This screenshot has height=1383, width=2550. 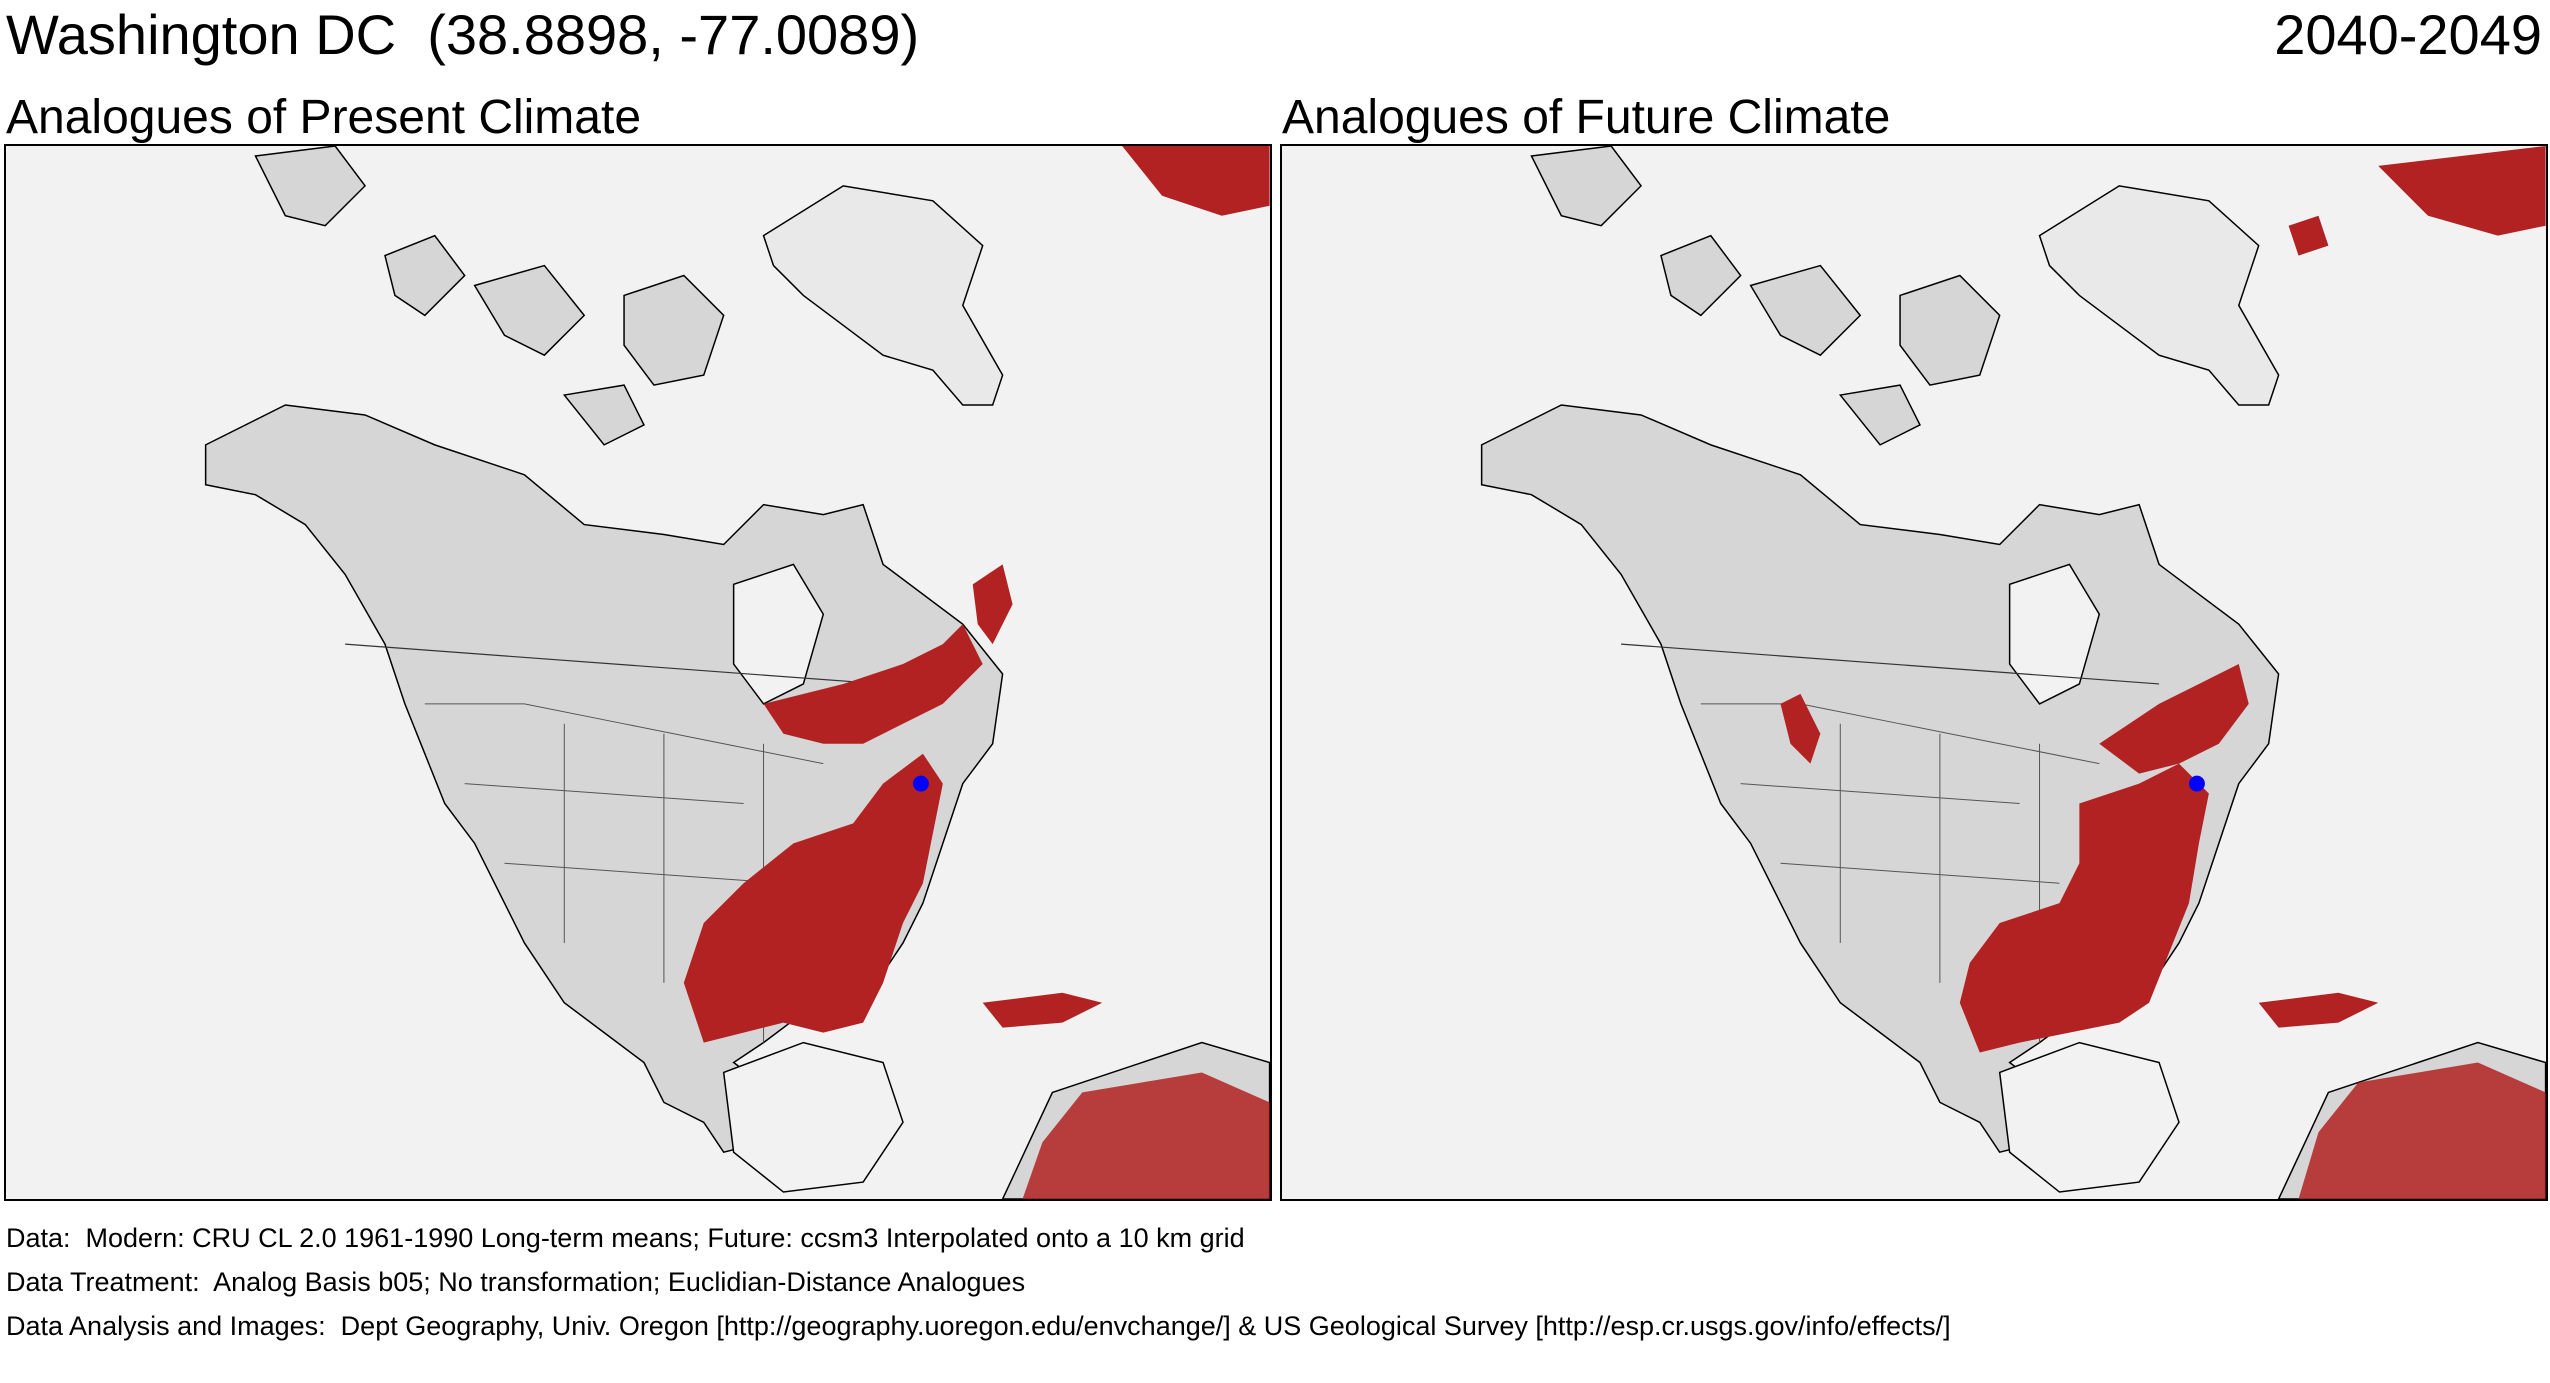 What do you see at coordinates (1800, 728) in the screenshot?
I see `analogue-region-rockies` at bounding box center [1800, 728].